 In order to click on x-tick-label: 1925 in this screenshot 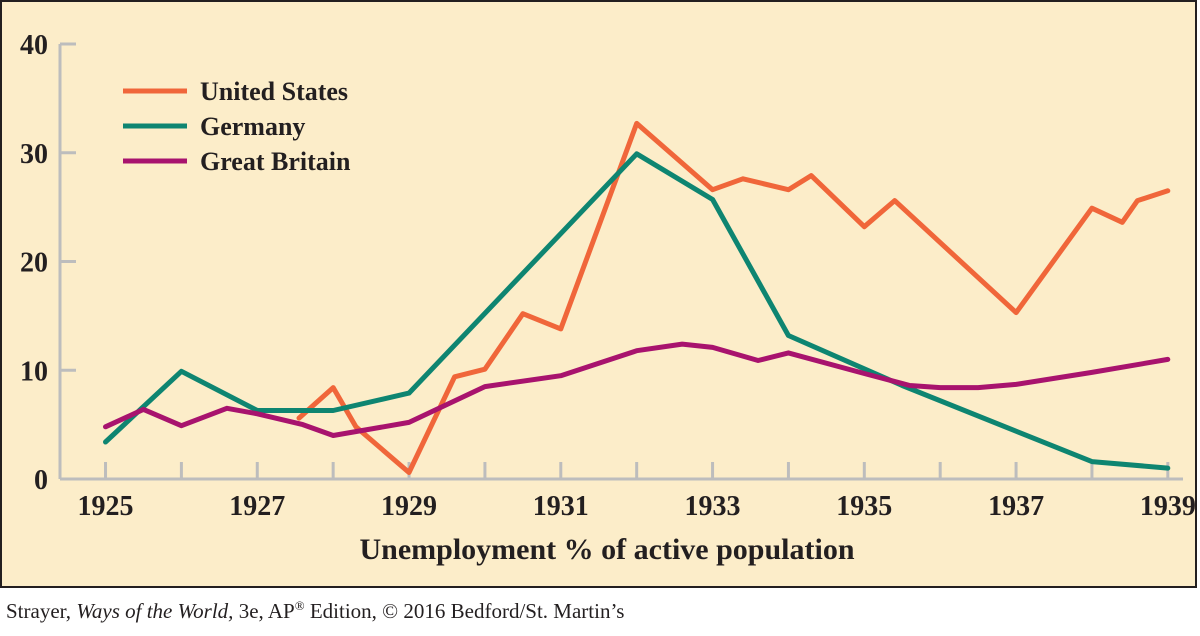, I will do `click(106, 506)`.